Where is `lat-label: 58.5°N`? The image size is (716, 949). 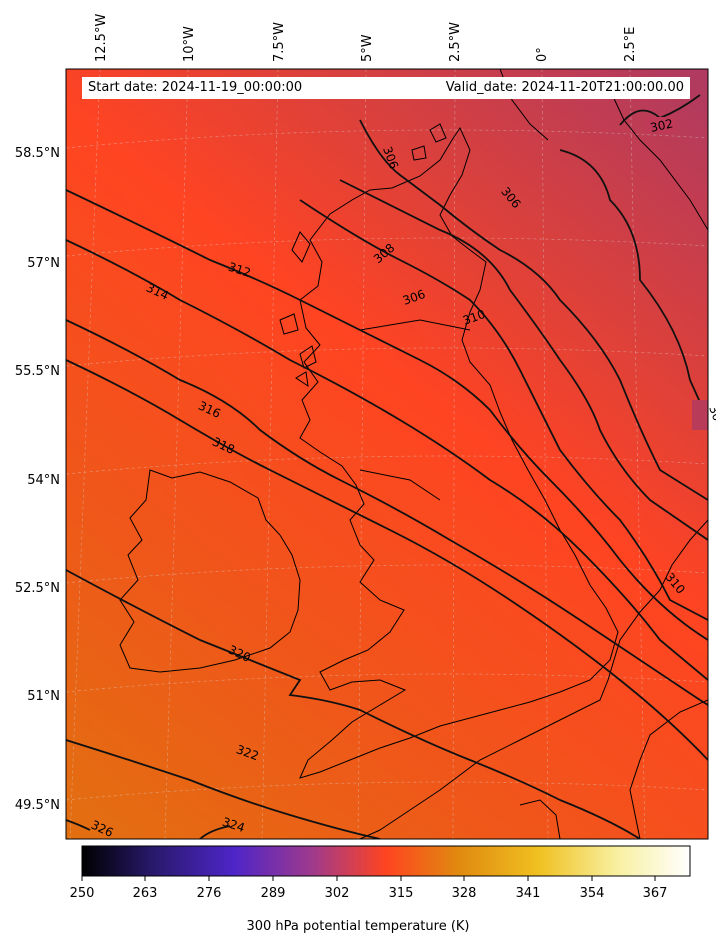
lat-label: 58.5°N is located at coordinates (37, 153).